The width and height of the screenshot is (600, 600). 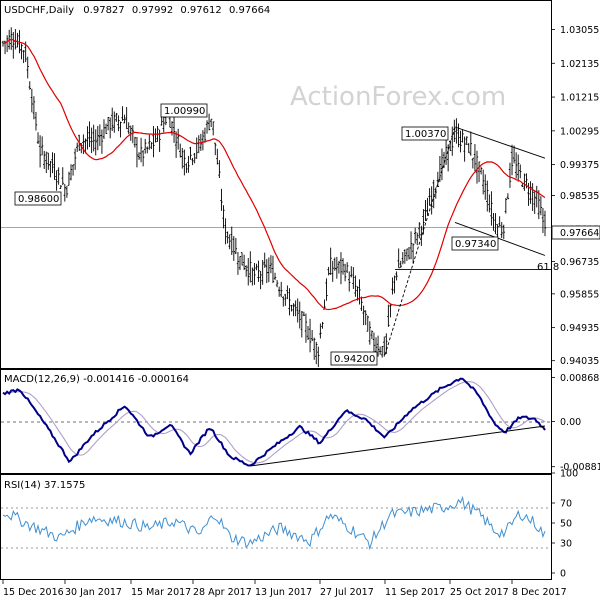 I want to click on macd-tick-label: -0.00881, so click(x=580, y=467).